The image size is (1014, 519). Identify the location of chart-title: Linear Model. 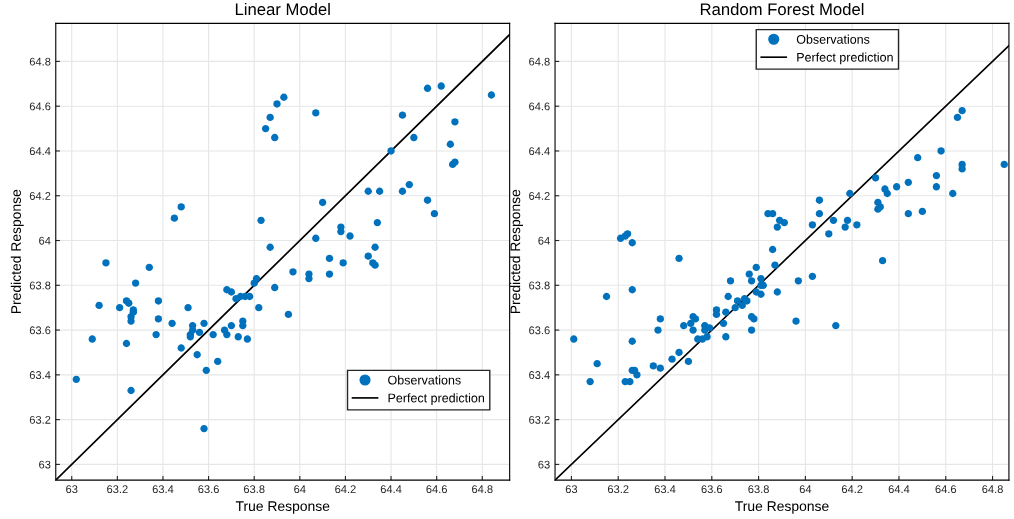
(282, 9).